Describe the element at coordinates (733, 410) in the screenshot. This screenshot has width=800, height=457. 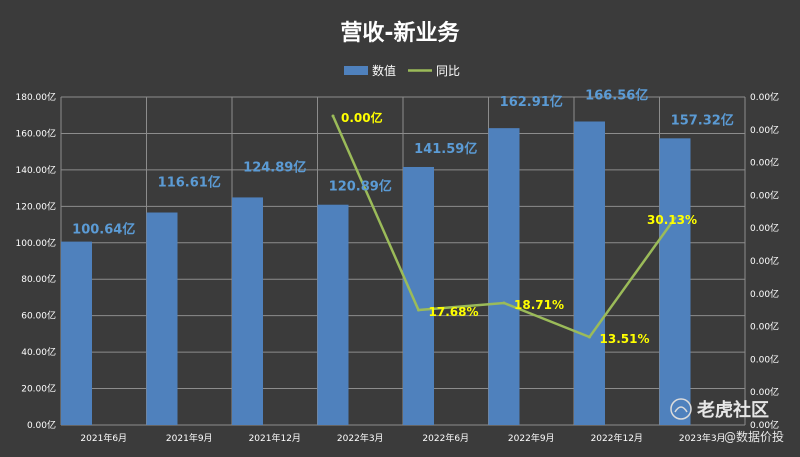
I see `watermark-brand: 老虎社区` at that location.